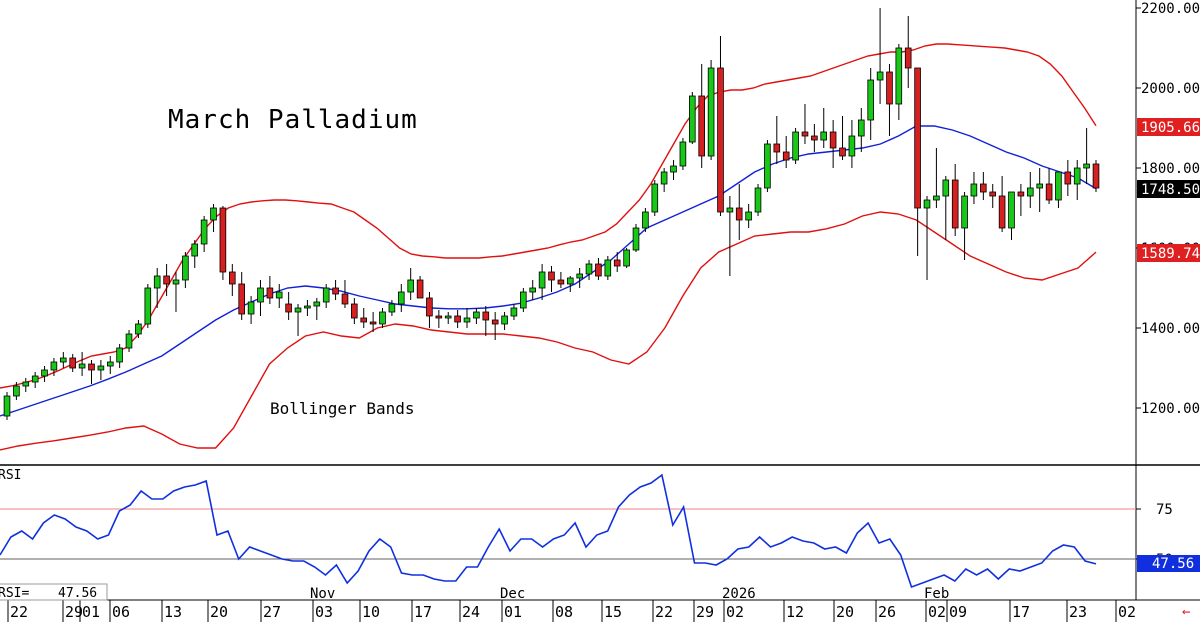 This screenshot has width=1200, height=626. I want to click on lower-band-price-box: 1589.74, so click(1168, 253).